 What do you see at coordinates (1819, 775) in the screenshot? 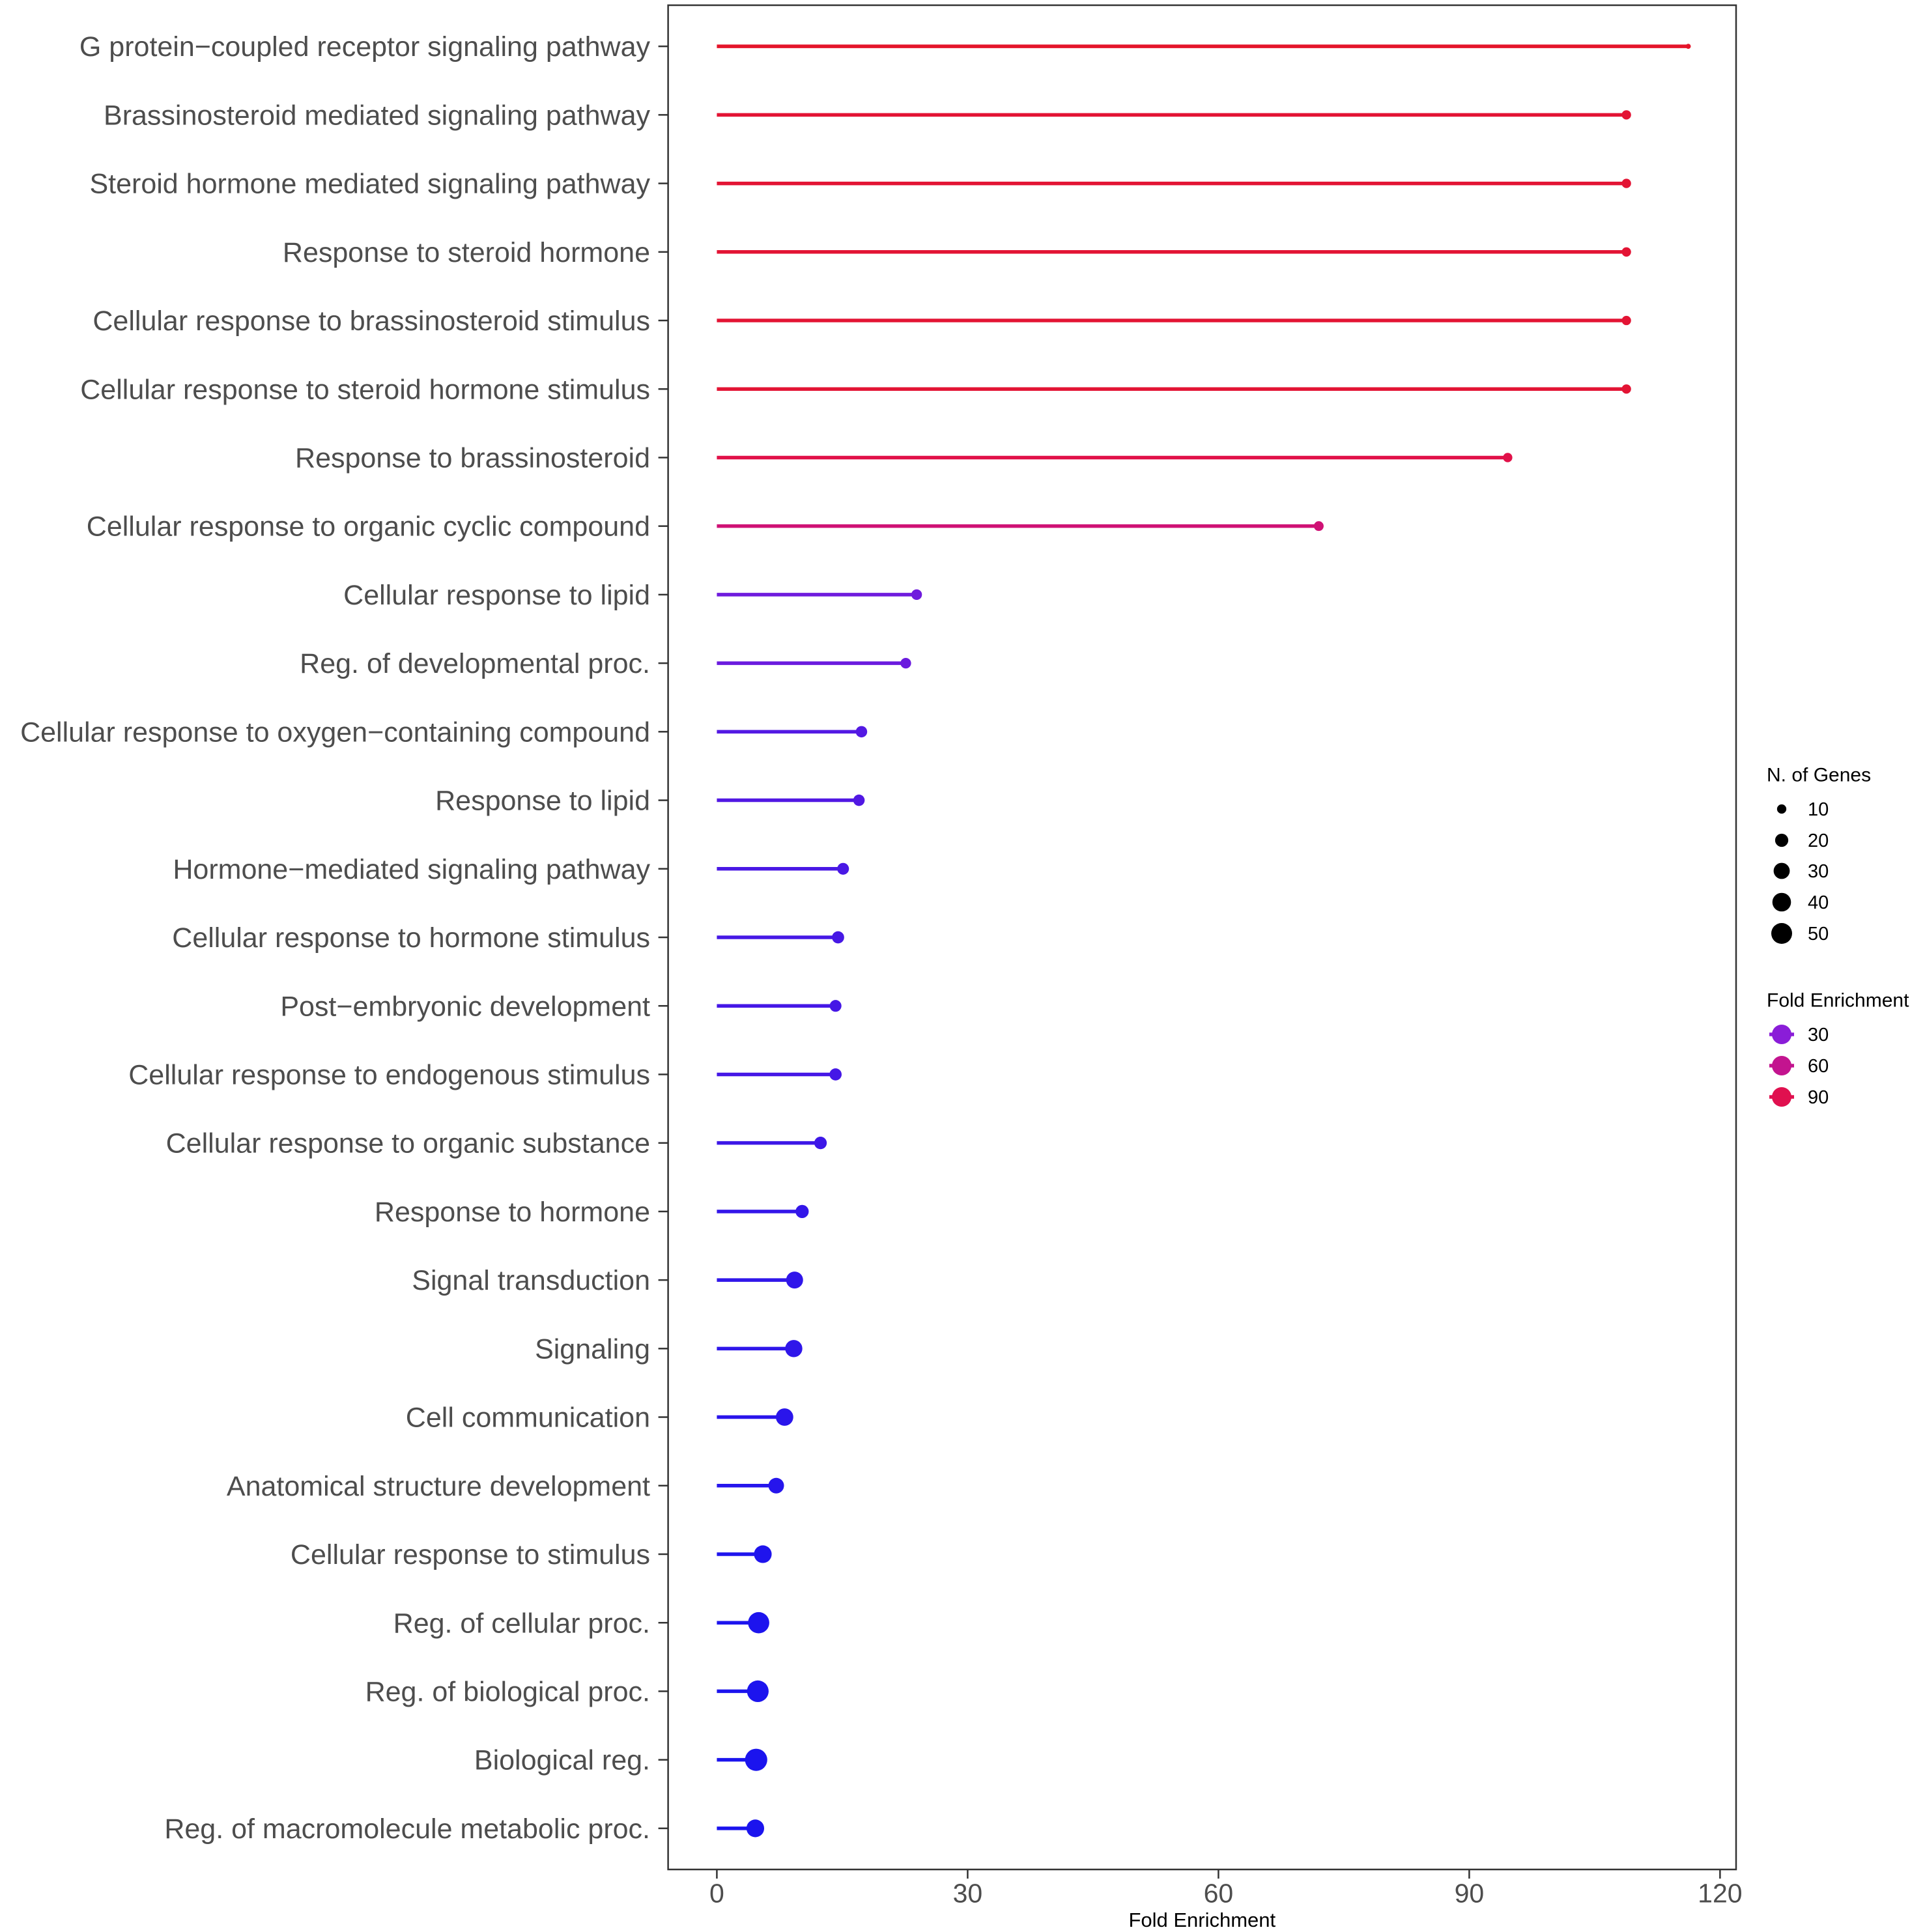
I see `size-legend-title: N. of Genes` at bounding box center [1819, 775].